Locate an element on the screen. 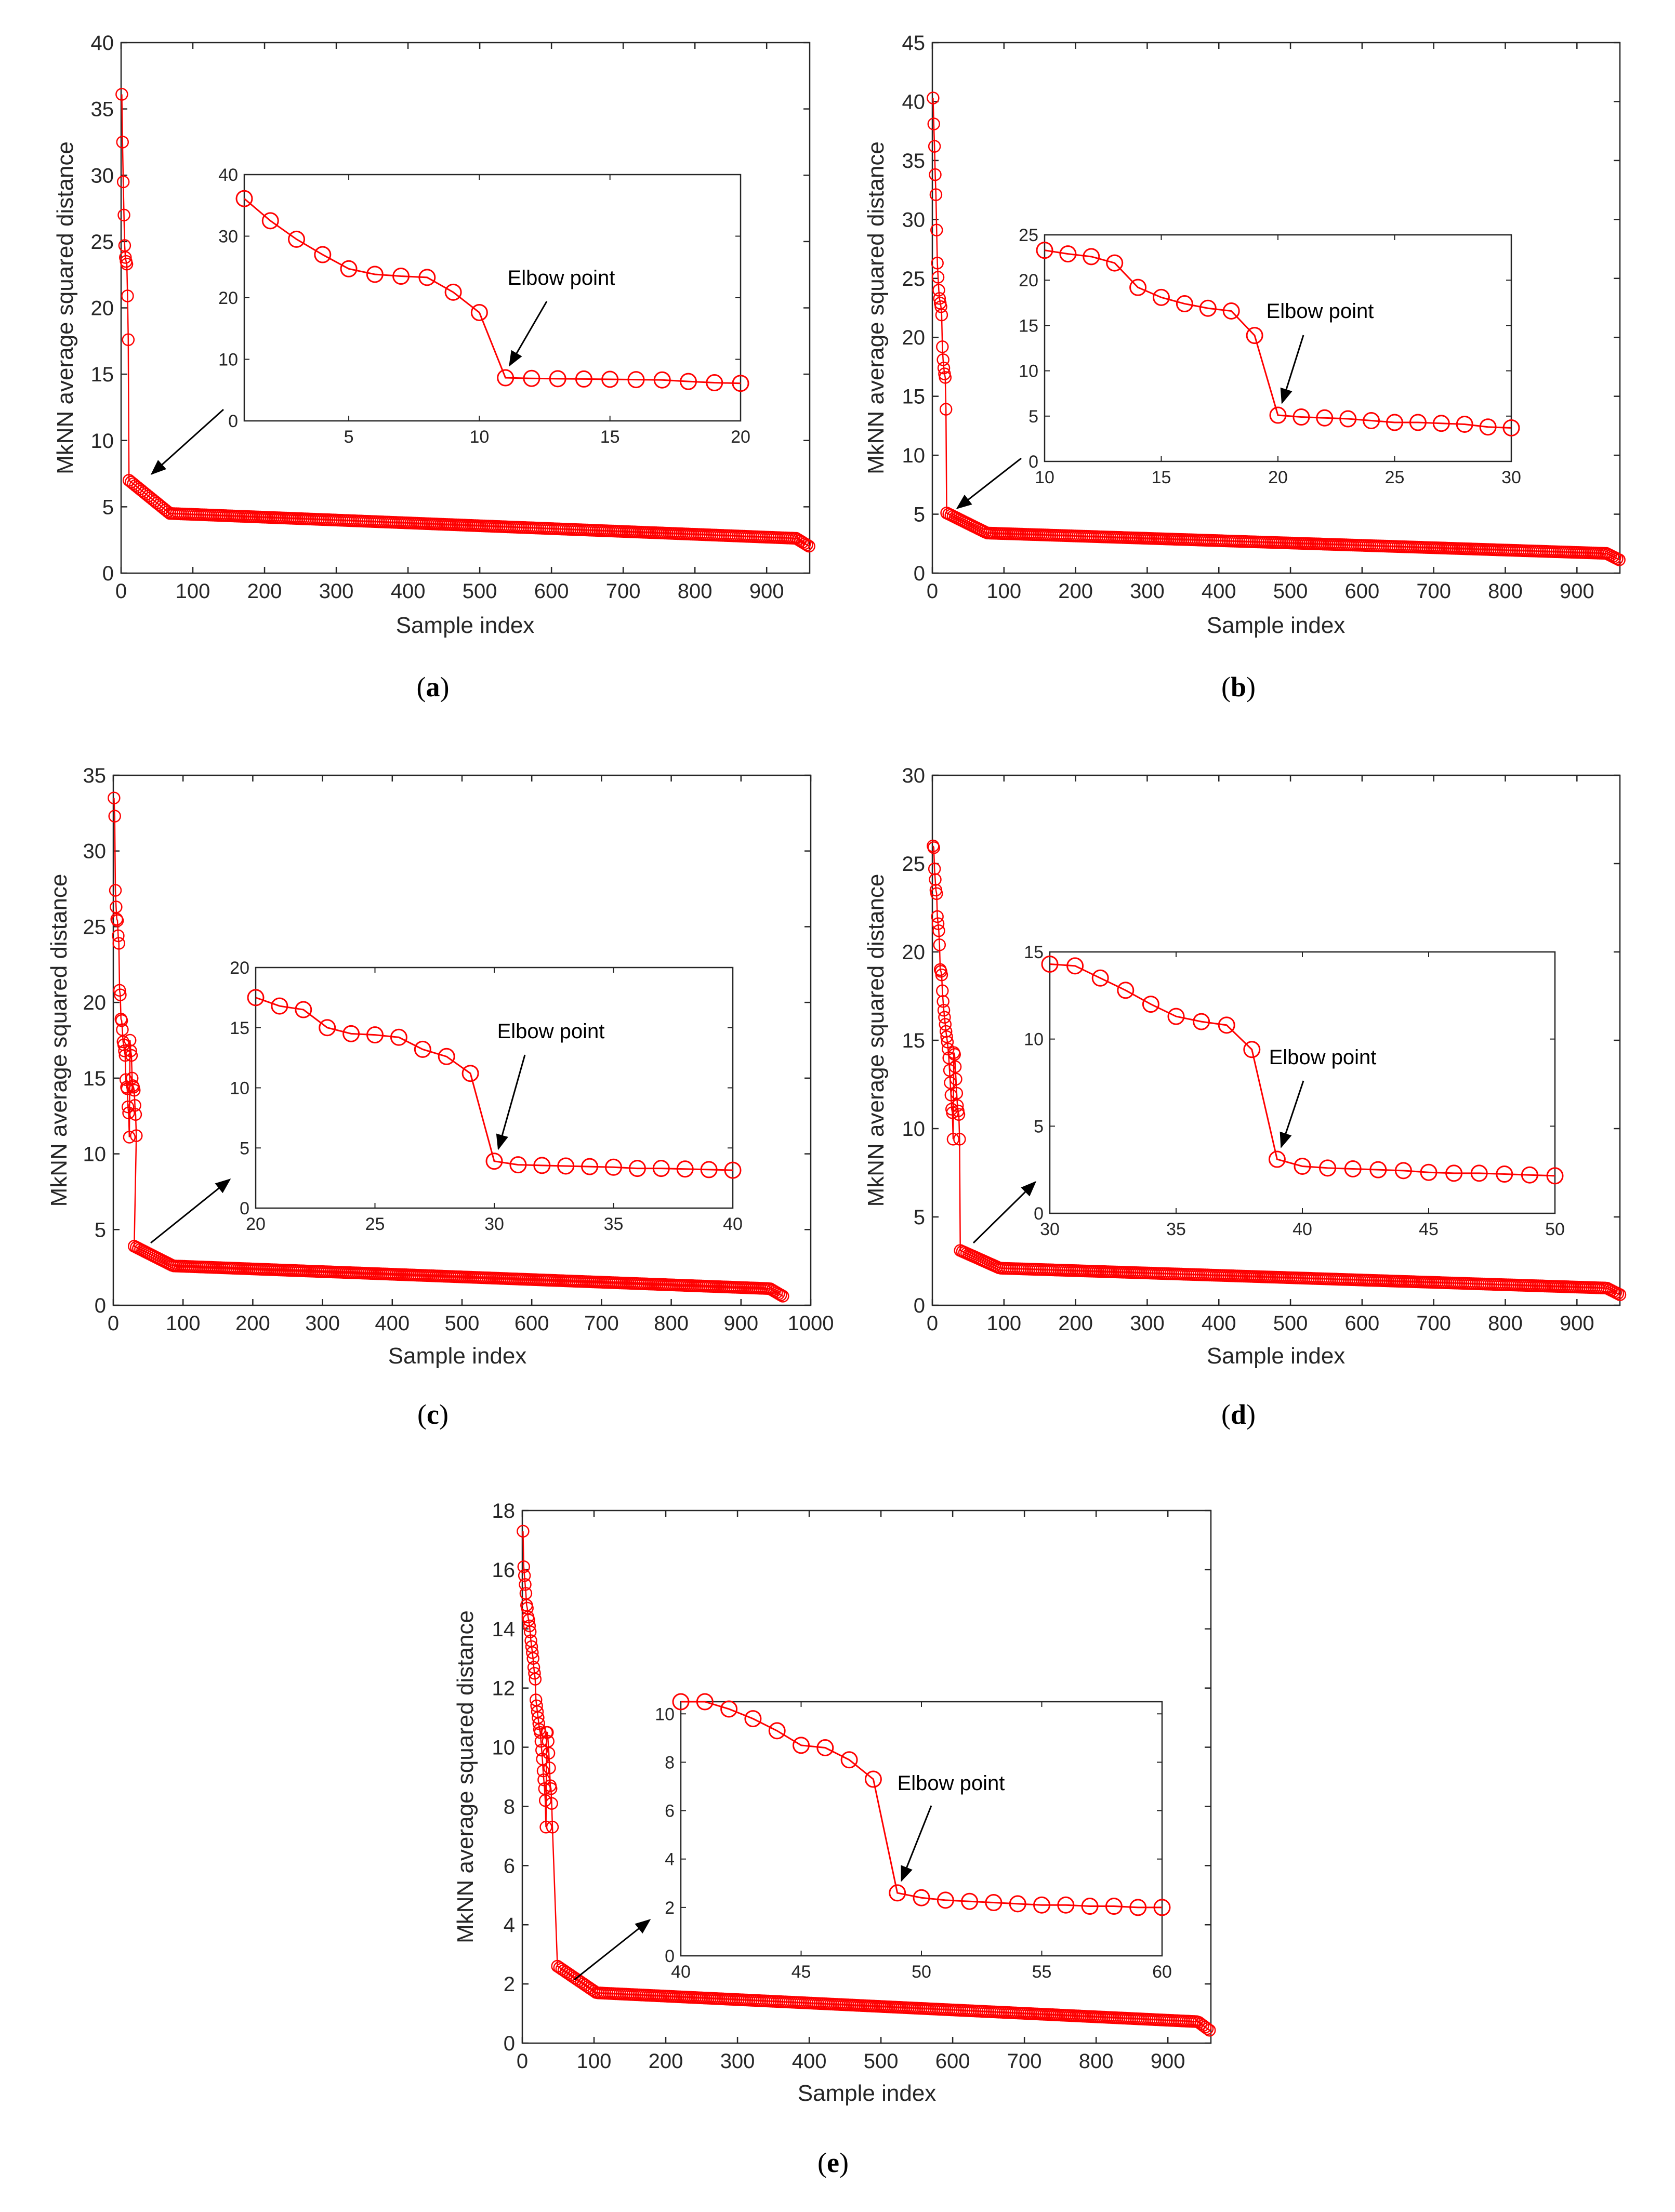  y-tick-label: 40 is located at coordinates (914, 101).